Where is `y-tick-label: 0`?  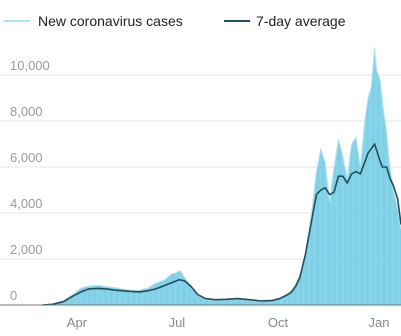
y-tick-label: 0 is located at coordinates (13, 295).